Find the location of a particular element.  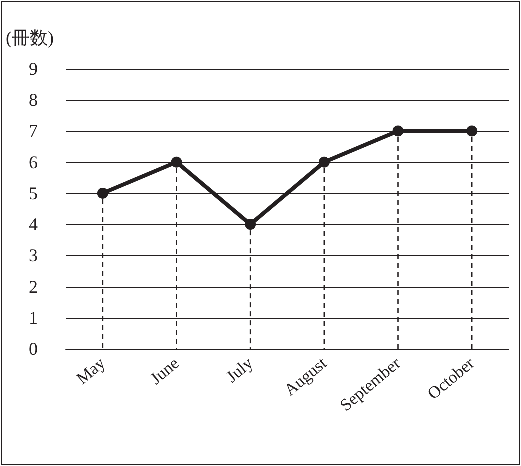

x-tick-label: June is located at coordinates (164, 371).